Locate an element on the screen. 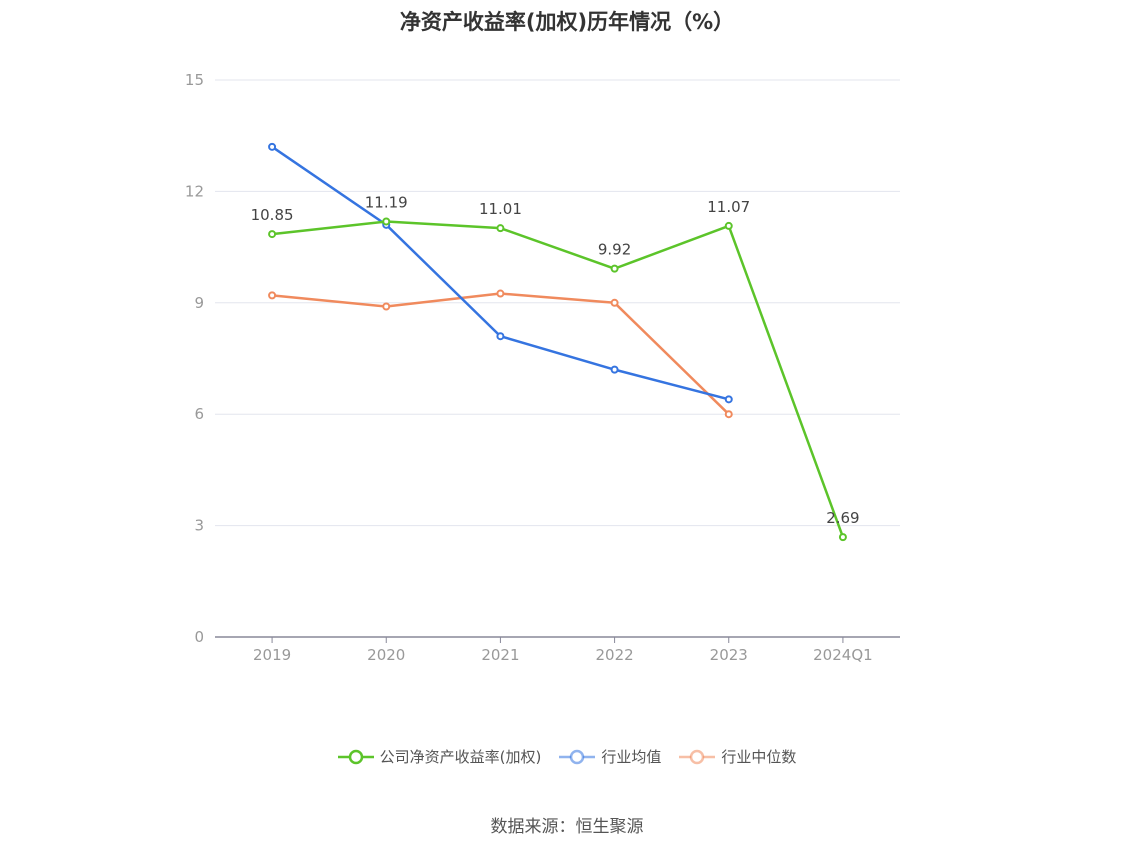 This screenshot has width=1134, height=849. x-tick-label: 2023 is located at coordinates (729, 655).